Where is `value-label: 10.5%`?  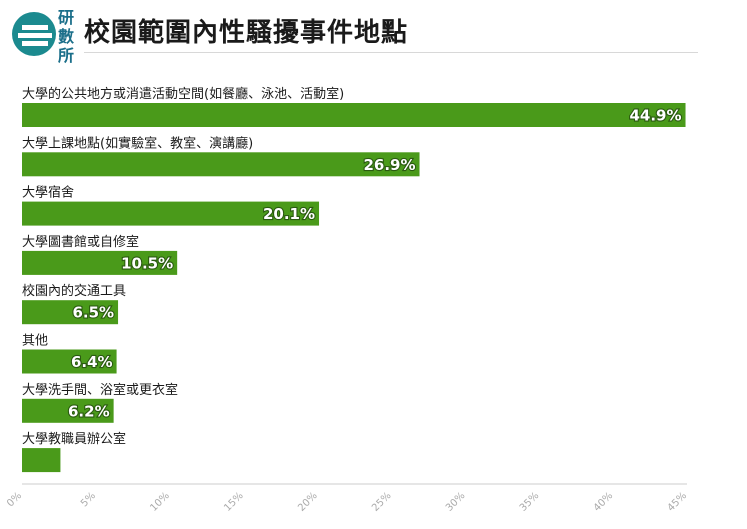
value-label: 10.5% is located at coordinates (147, 263).